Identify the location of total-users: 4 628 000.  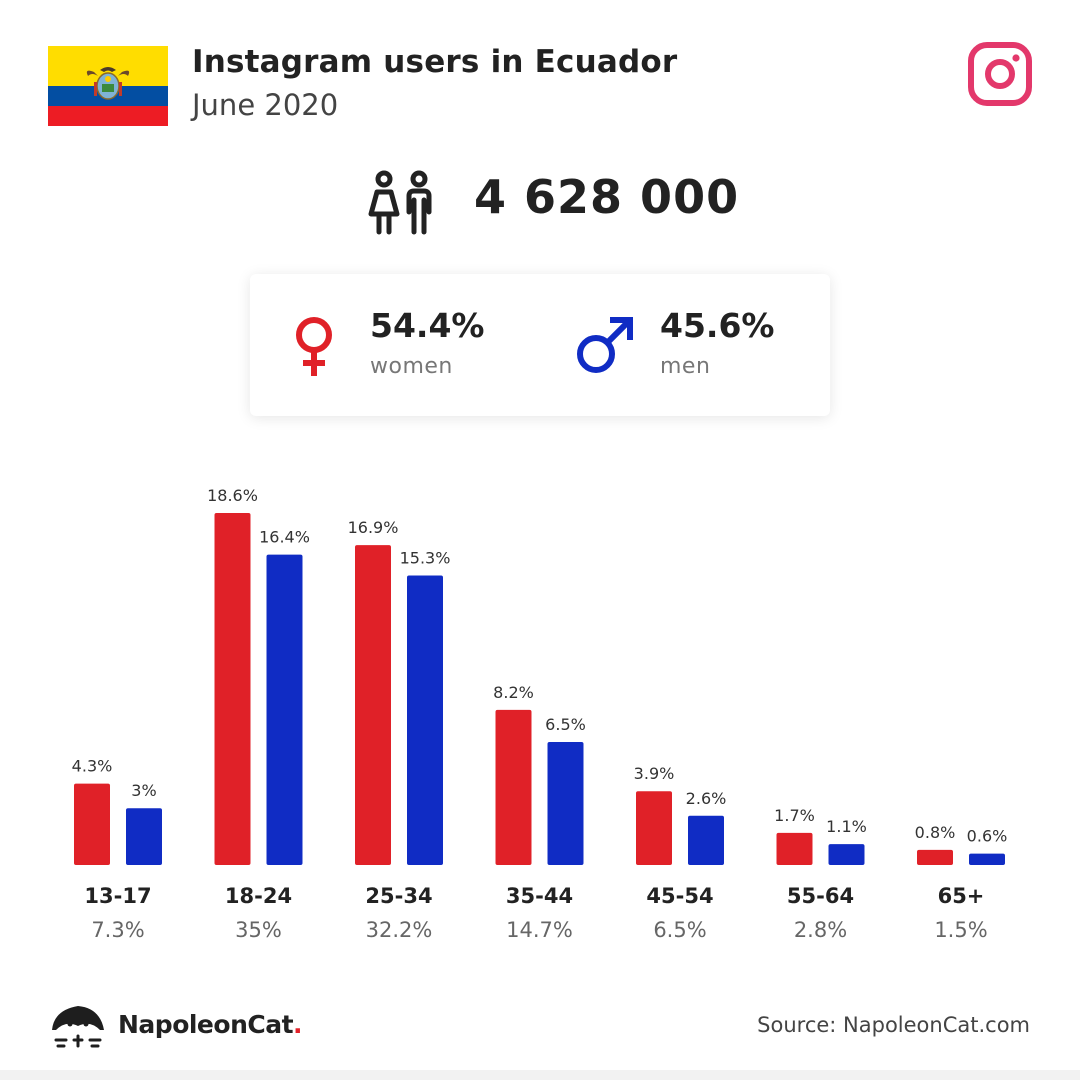
(607, 197).